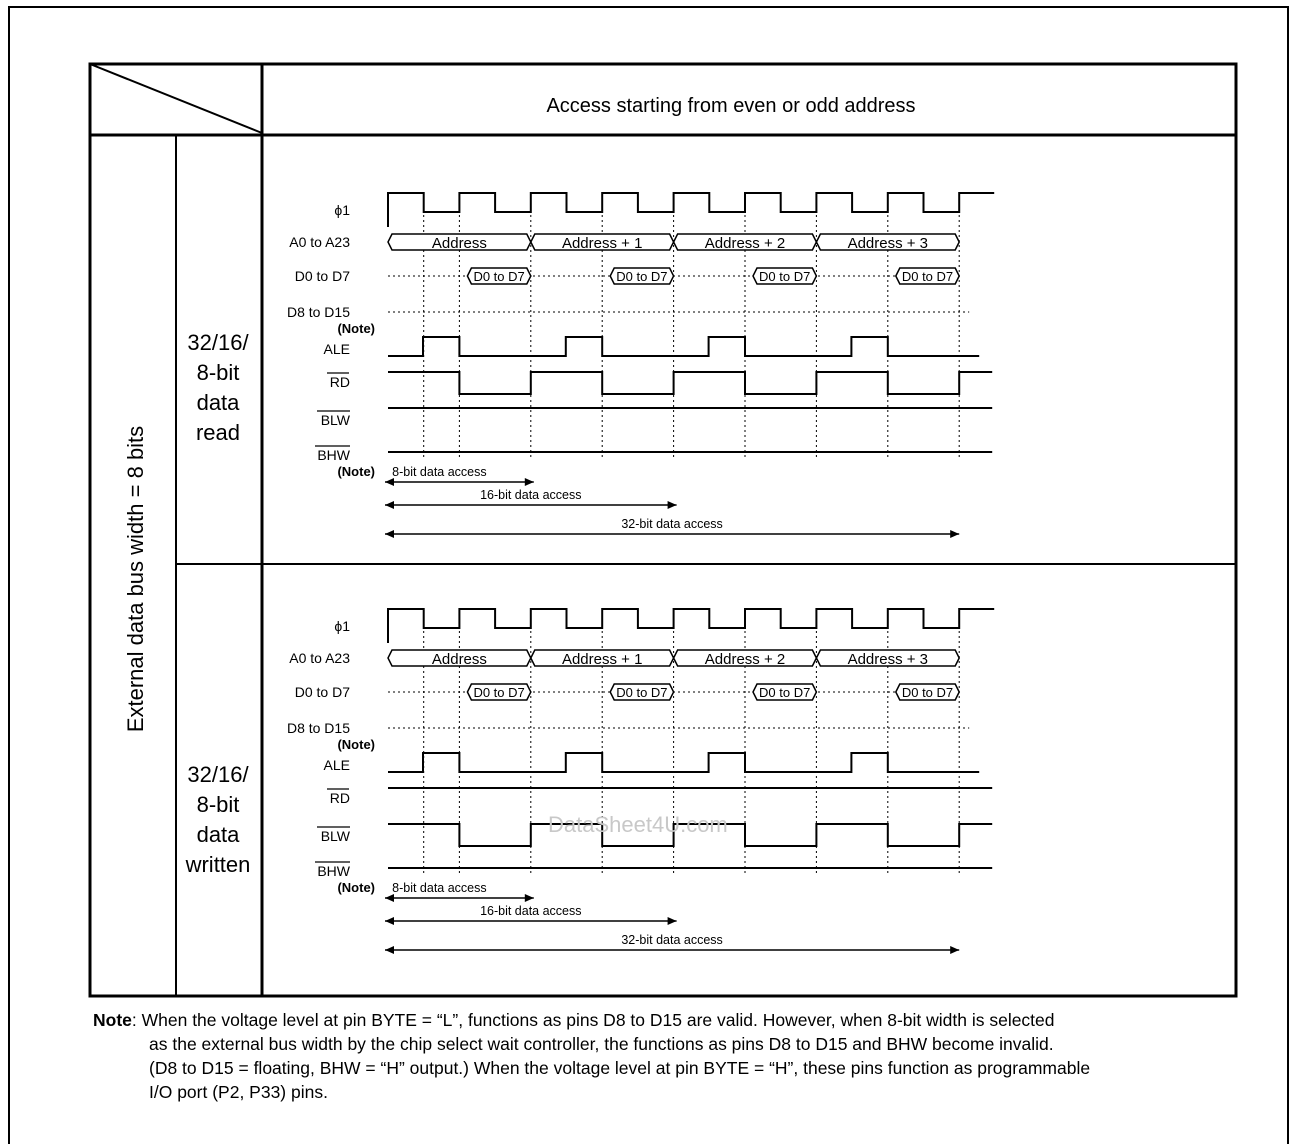  What do you see at coordinates (218, 819) in the screenshot?
I see `row-label-written: 32/16/ 8-bit data written` at bounding box center [218, 819].